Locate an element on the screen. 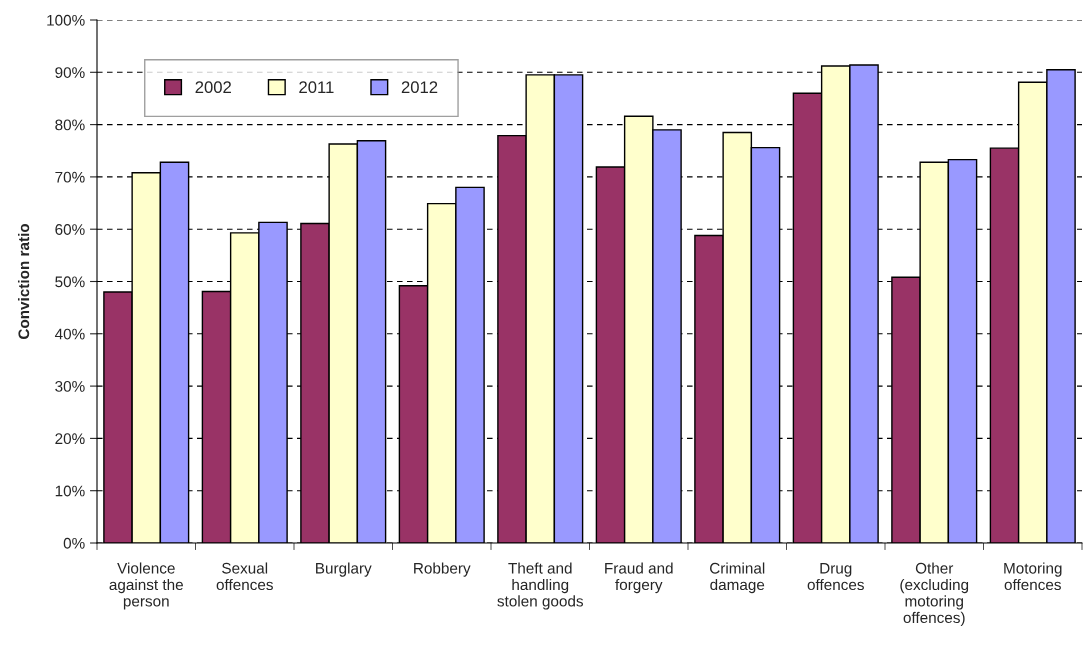  y-tick-label: 10% is located at coordinates (70, 491).